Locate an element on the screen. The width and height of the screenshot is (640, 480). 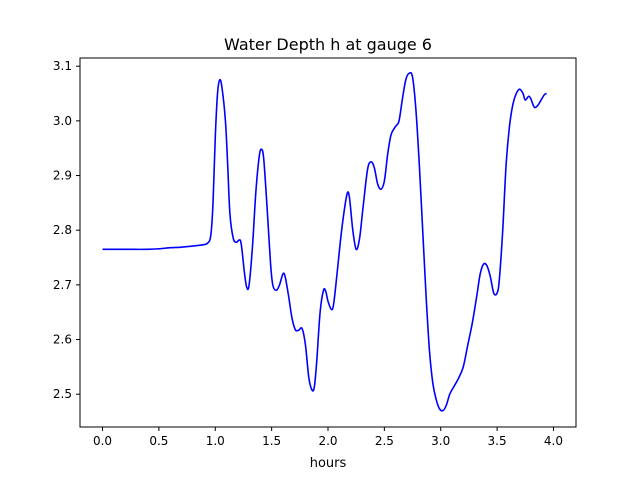
x-tick-label: 3.5 is located at coordinates (497, 441).